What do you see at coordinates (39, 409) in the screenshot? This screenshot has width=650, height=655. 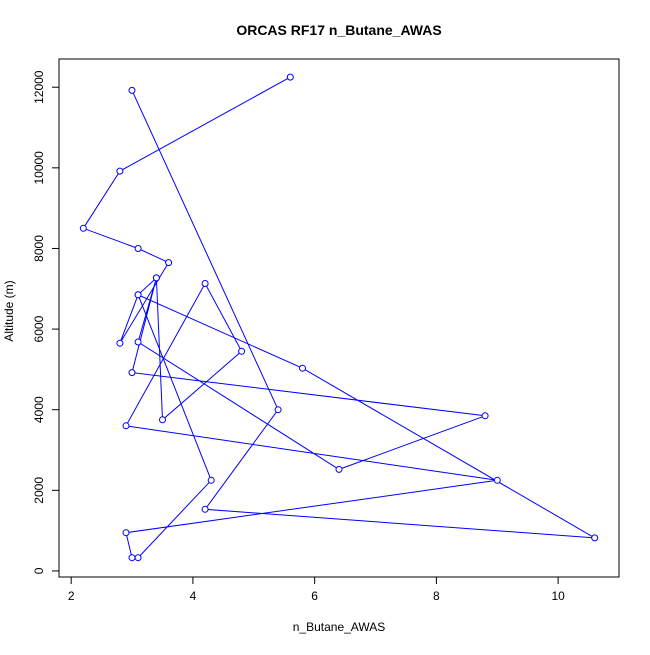 I see `y-tick-label: 4000` at bounding box center [39, 409].